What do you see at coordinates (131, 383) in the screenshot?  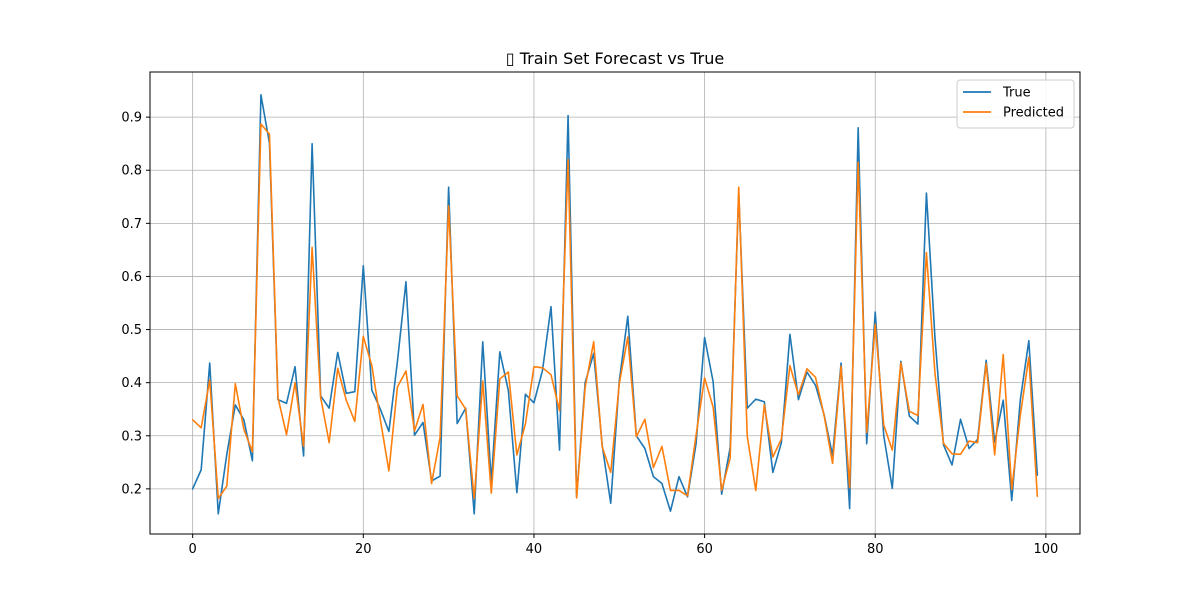 I see `y-tick-label: 0.4` at bounding box center [131, 383].